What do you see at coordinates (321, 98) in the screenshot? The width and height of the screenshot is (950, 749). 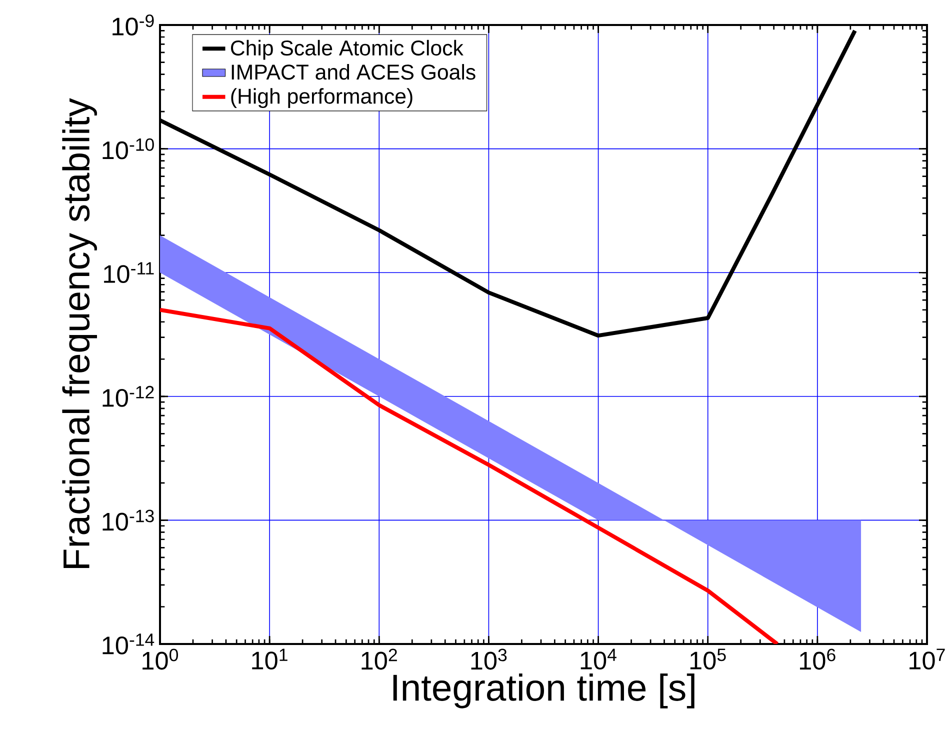 I see `legend-label: (High performance)` at bounding box center [321, 98].